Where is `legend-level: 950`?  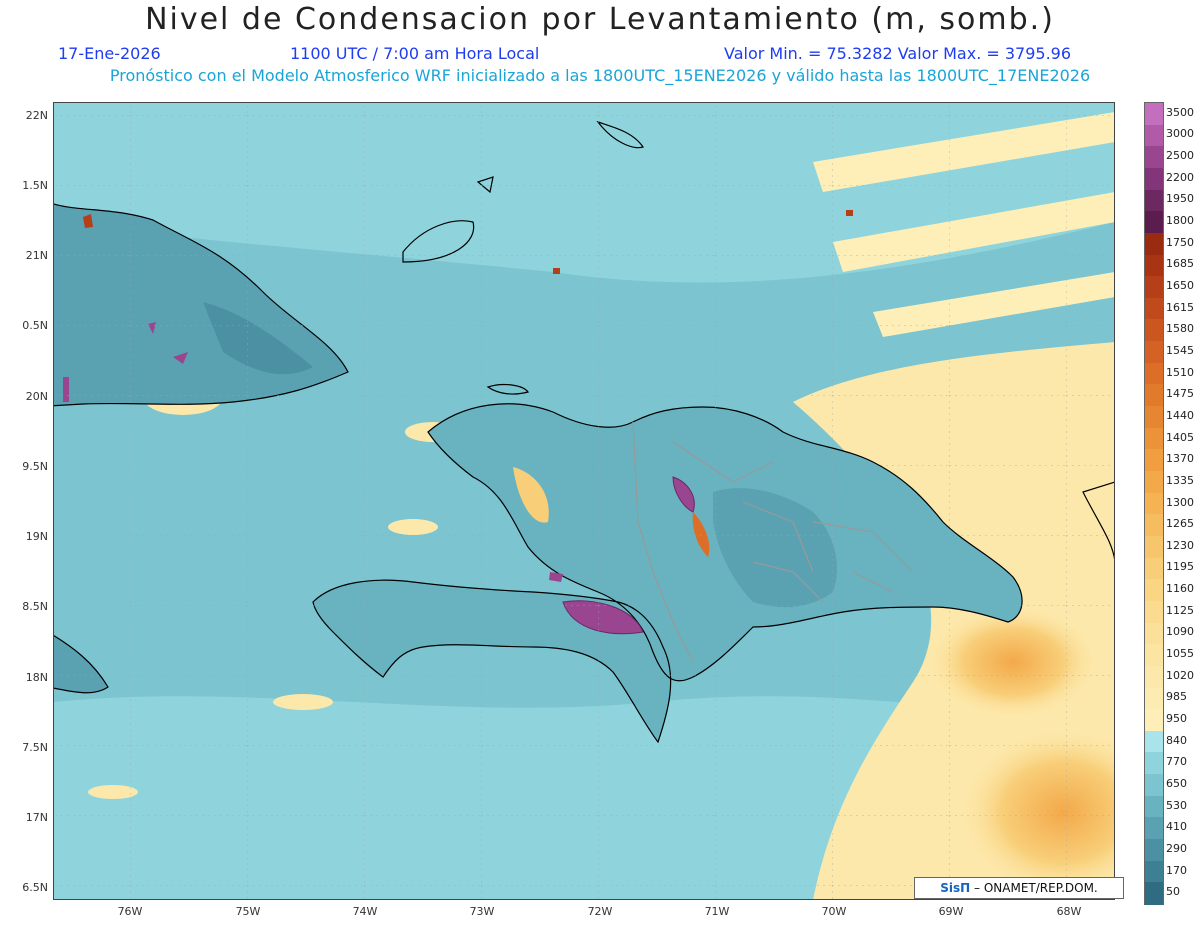
legend-level: 950 is located at coordinates (1176, 718).